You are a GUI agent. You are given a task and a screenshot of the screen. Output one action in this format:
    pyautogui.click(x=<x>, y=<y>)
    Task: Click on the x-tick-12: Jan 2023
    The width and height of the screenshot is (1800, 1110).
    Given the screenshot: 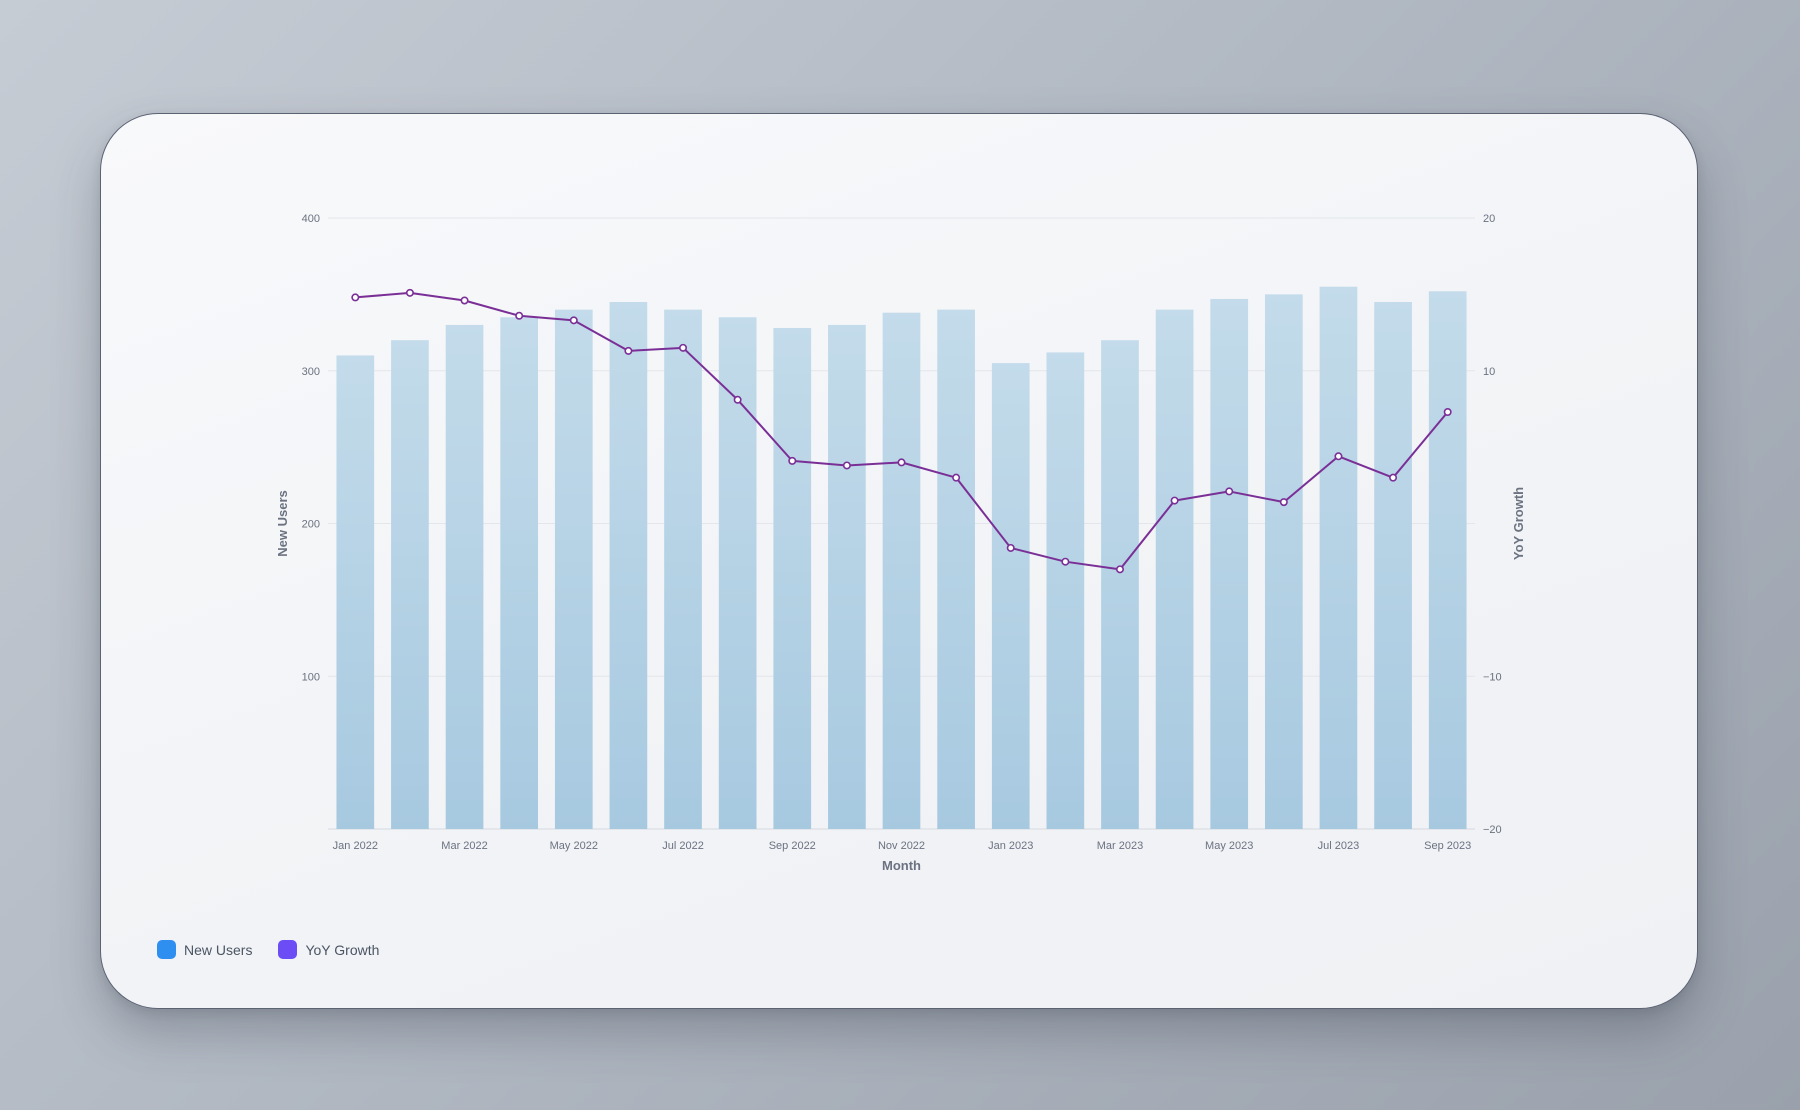 What is the action you would take?
    pyautogui.click(x=1010, y=846)
    